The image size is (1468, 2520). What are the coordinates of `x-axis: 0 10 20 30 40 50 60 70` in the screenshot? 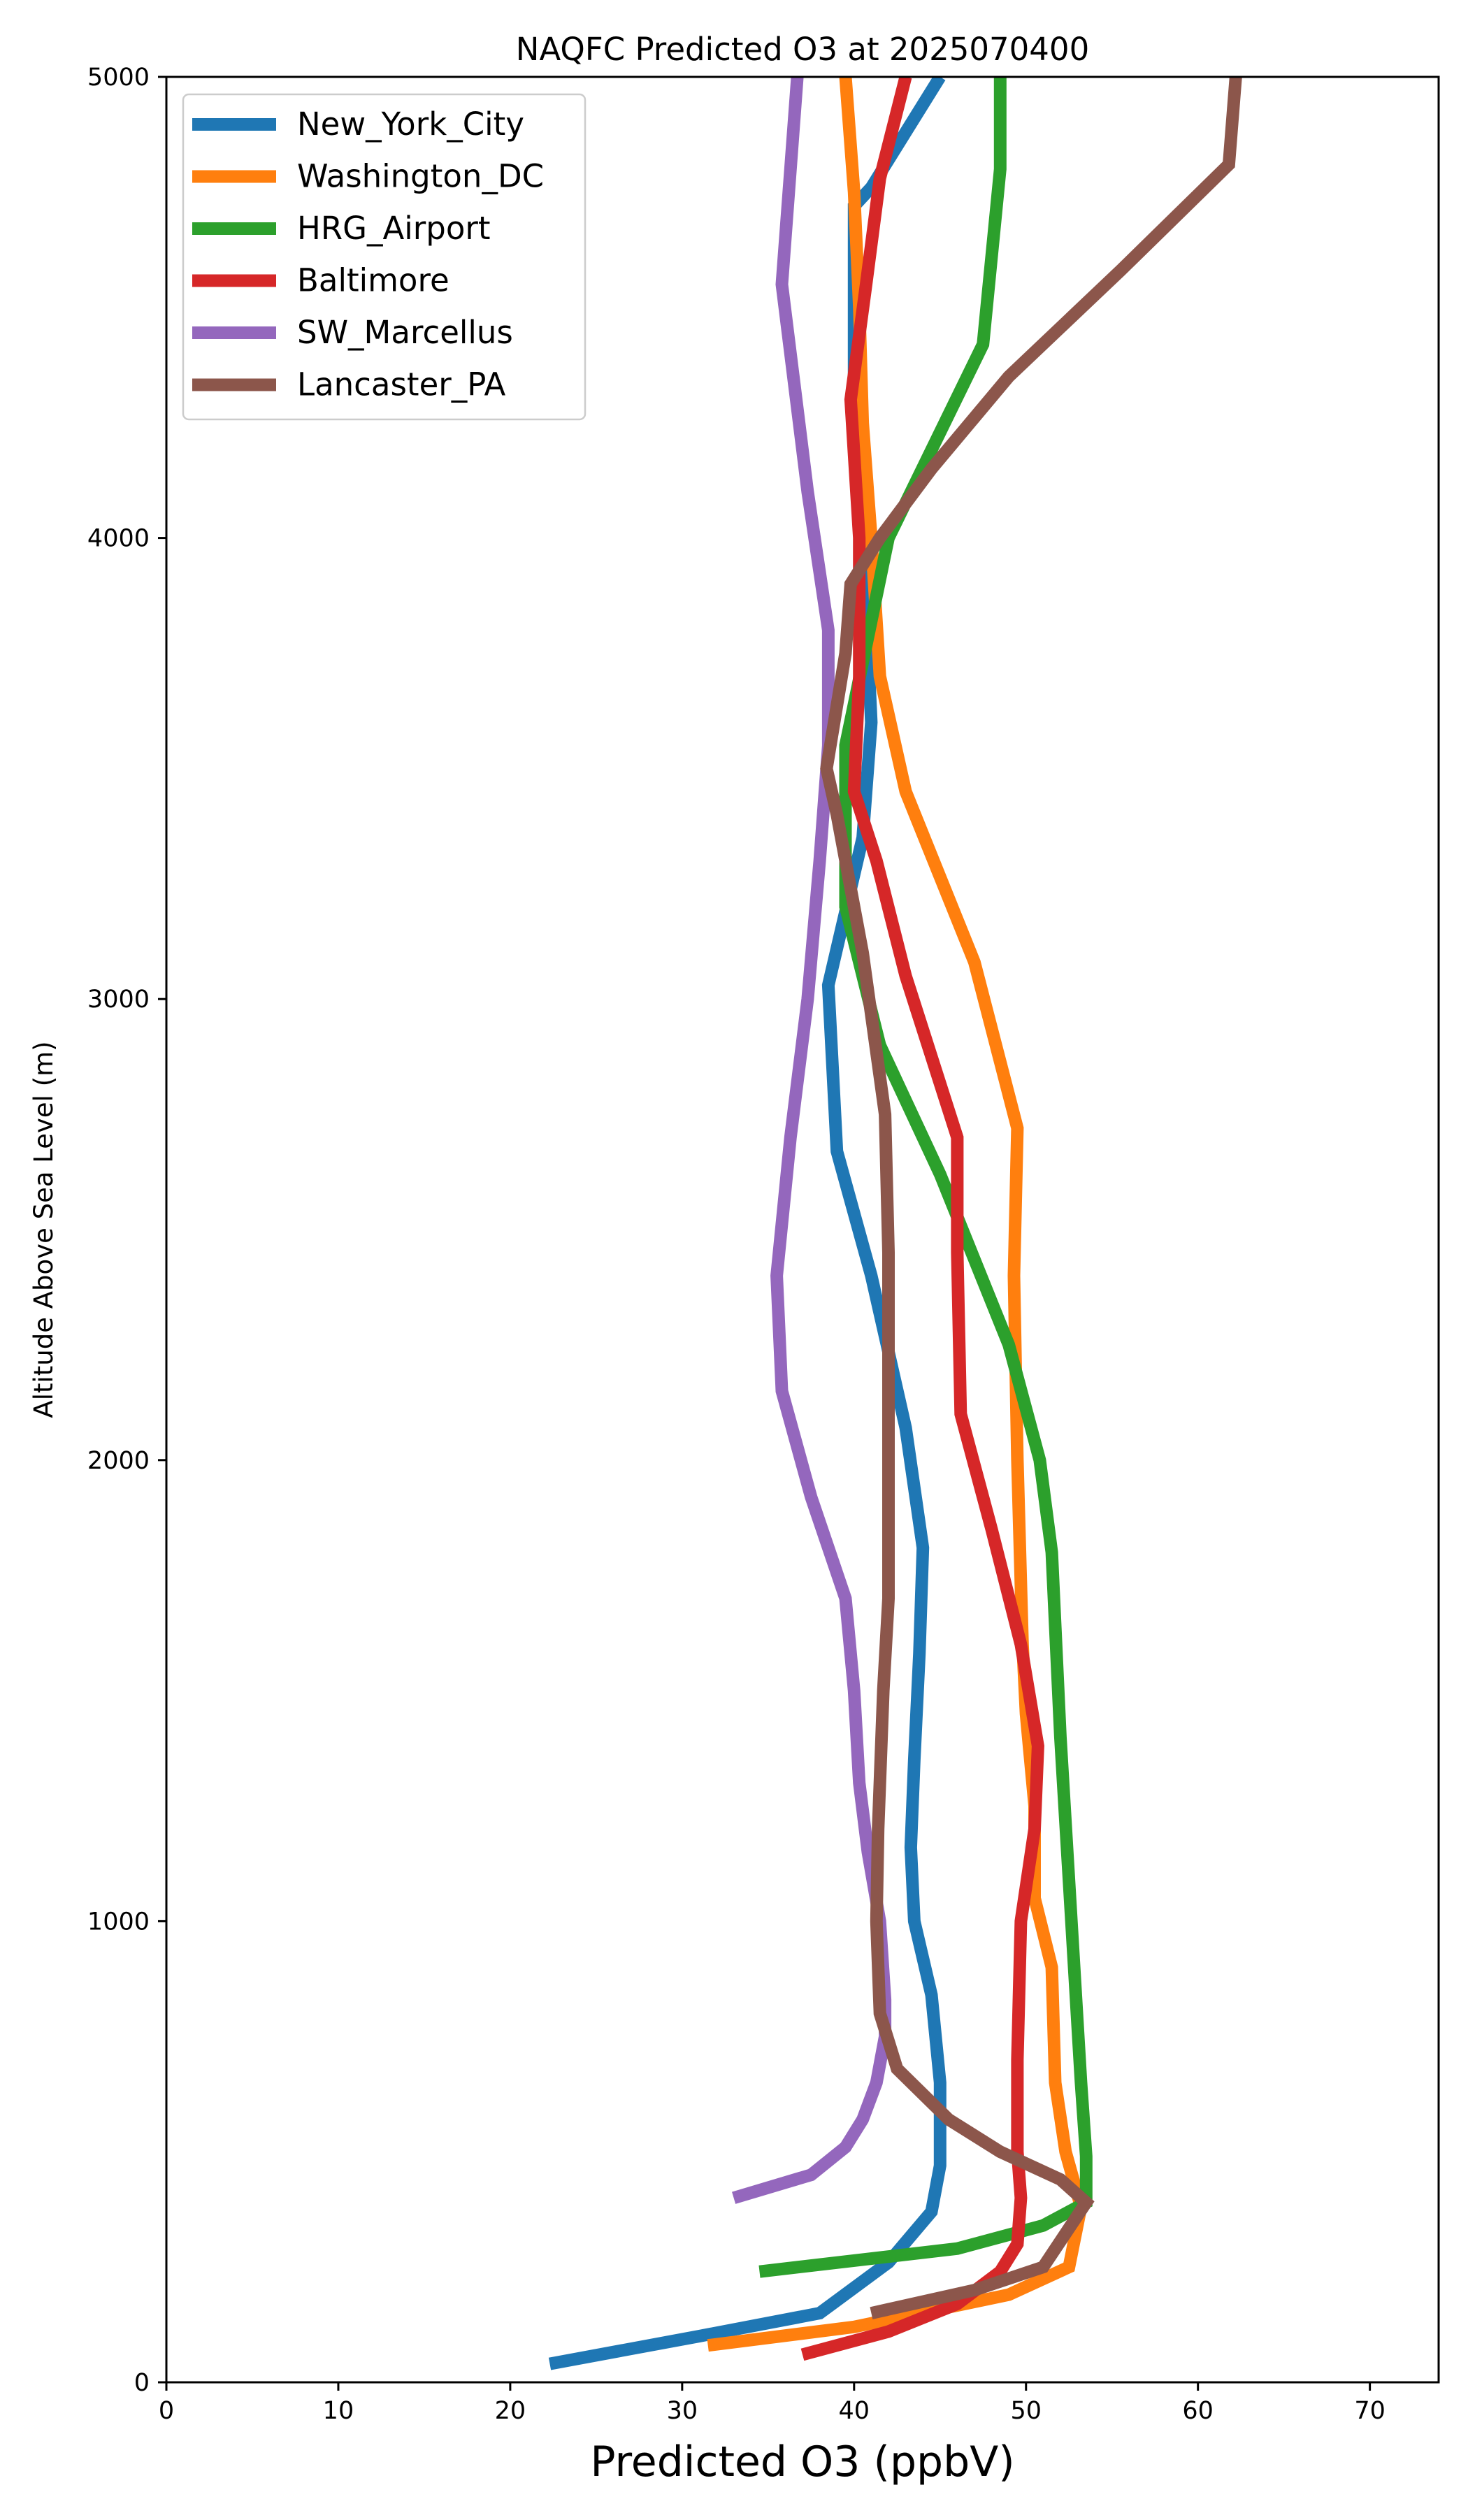 It's located at (772, 2403).